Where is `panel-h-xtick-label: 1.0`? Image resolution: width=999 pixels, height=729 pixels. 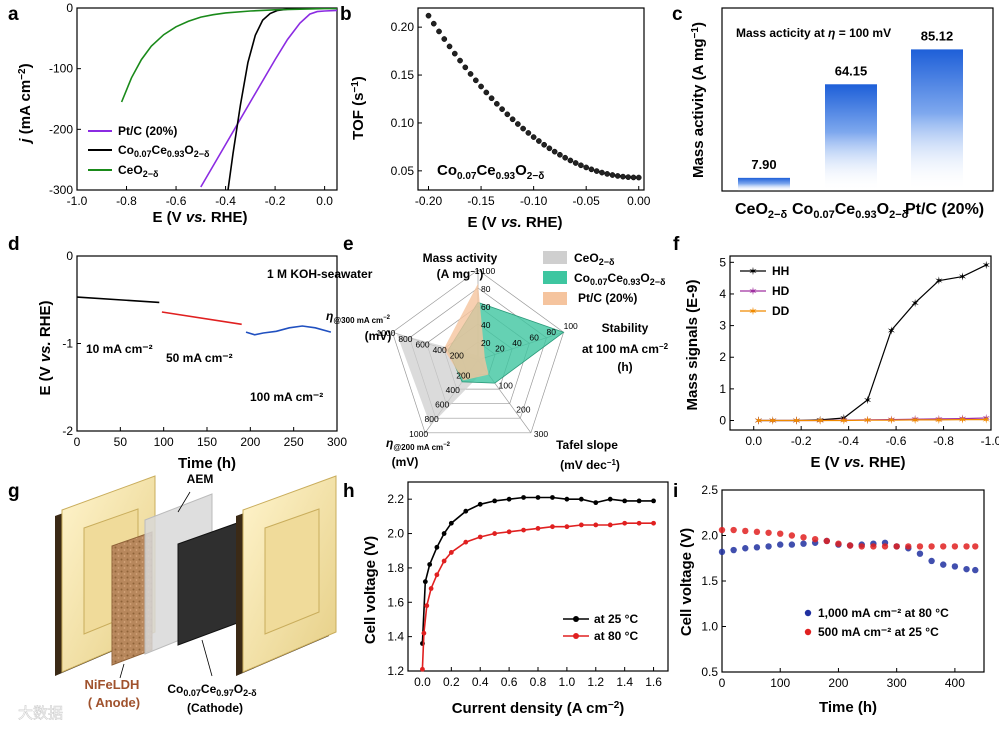 panel-h-xtick-label: 1.0 is located at coordinates (567, 682).